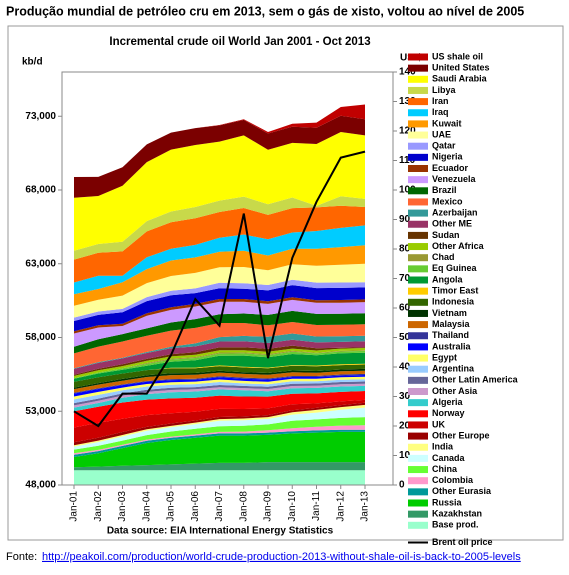 Image resolution: width=569 pixels, height=575 pixels. Describe the element at coordinates (340, 506) in the screenshot. I see `x-tick-label: Jan-12` at that location.